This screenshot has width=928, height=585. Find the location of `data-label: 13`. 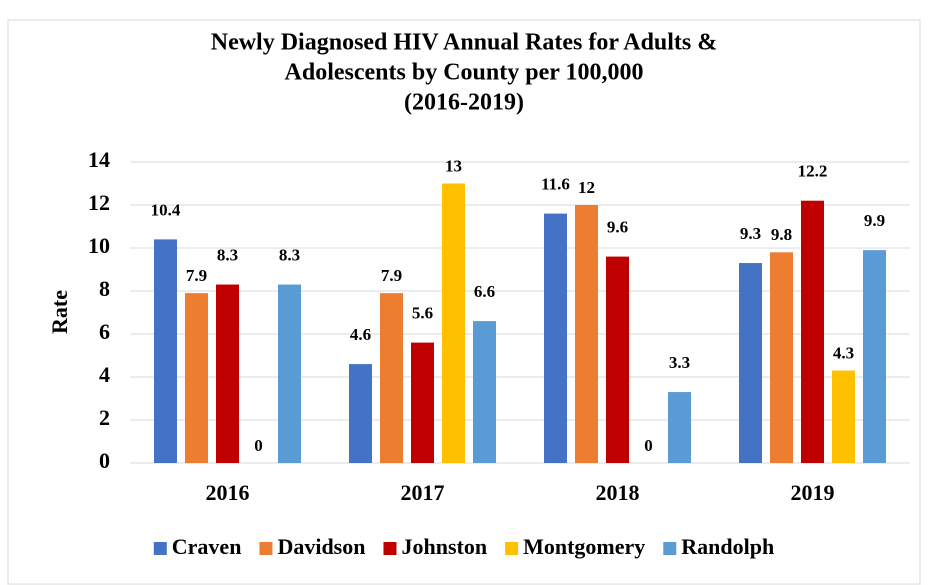

data-label: 13 is located at coordinates (453, 165).